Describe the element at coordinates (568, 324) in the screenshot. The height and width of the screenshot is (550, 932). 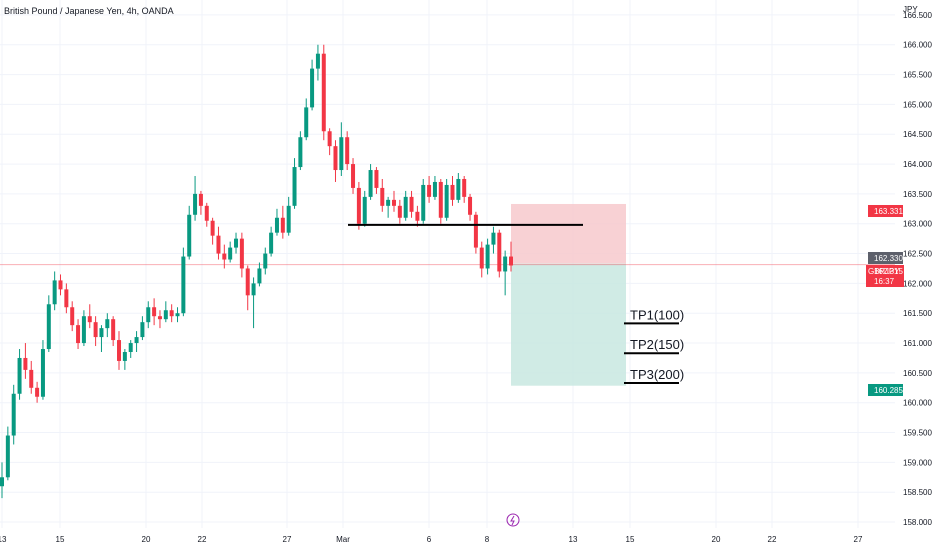
I see `take-profit-zone` at that location.